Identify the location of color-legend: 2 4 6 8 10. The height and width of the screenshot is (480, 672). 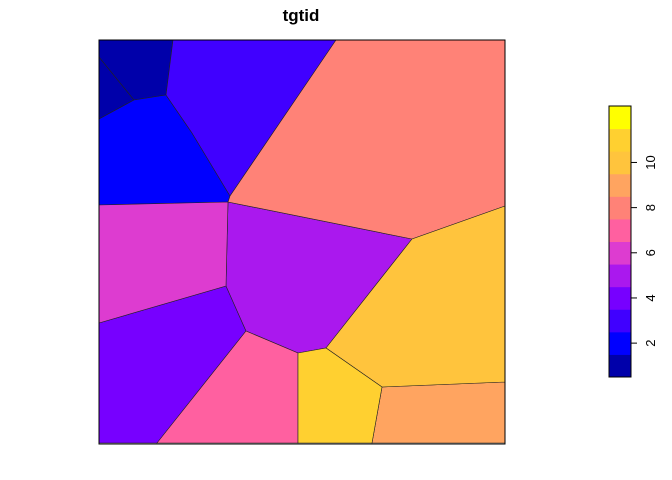
(633, 241).